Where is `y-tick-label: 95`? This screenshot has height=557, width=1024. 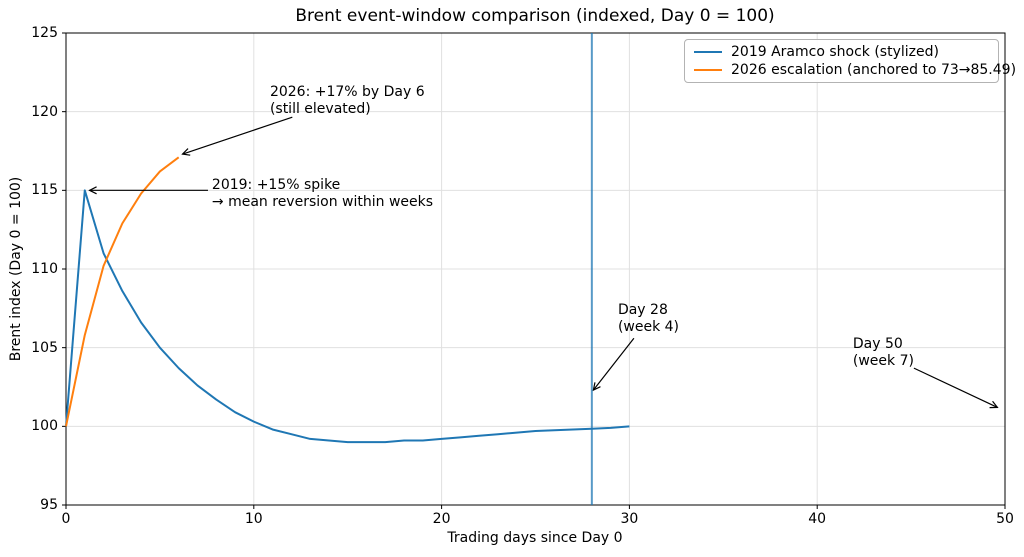 y-tick-label: 95 is located at coordinates (49, 505).